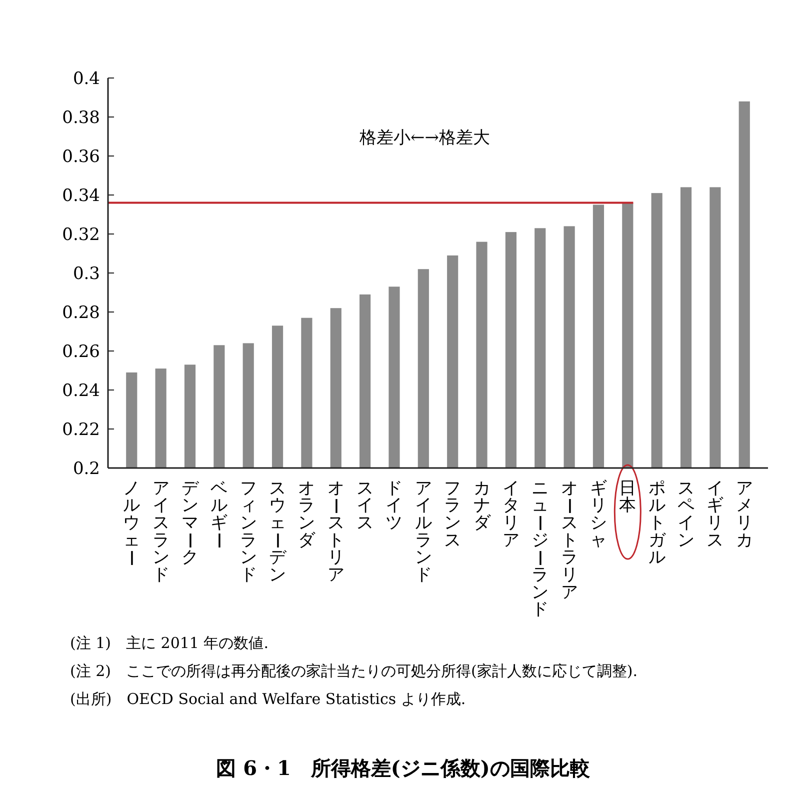 This screenshot has height=789, width=800. Describe the element at coordinates (81, 118) in the screenshot. I see `y-tick-label: 0.38` at that location.